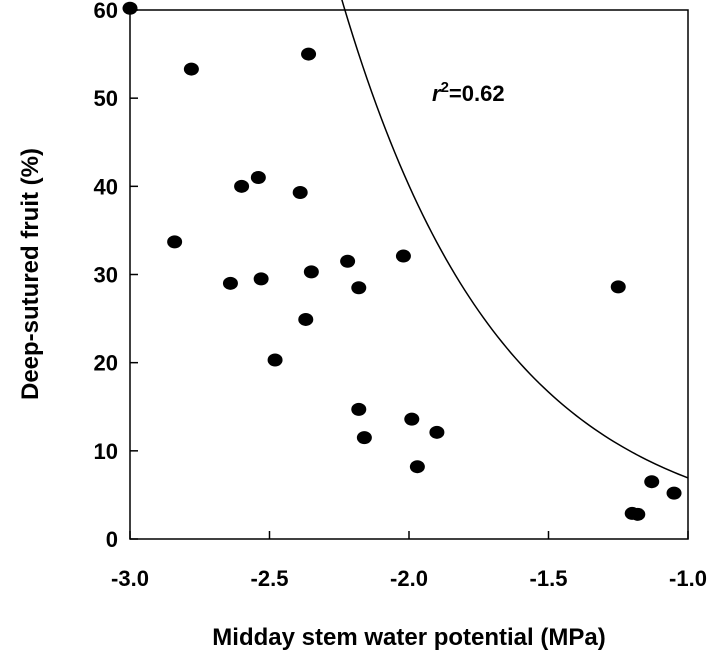 This screenshot has height=658, width=721. Describe the element at coordinates (106, 451) in the screenshot. I see `y-tick-label: 10` at that location.